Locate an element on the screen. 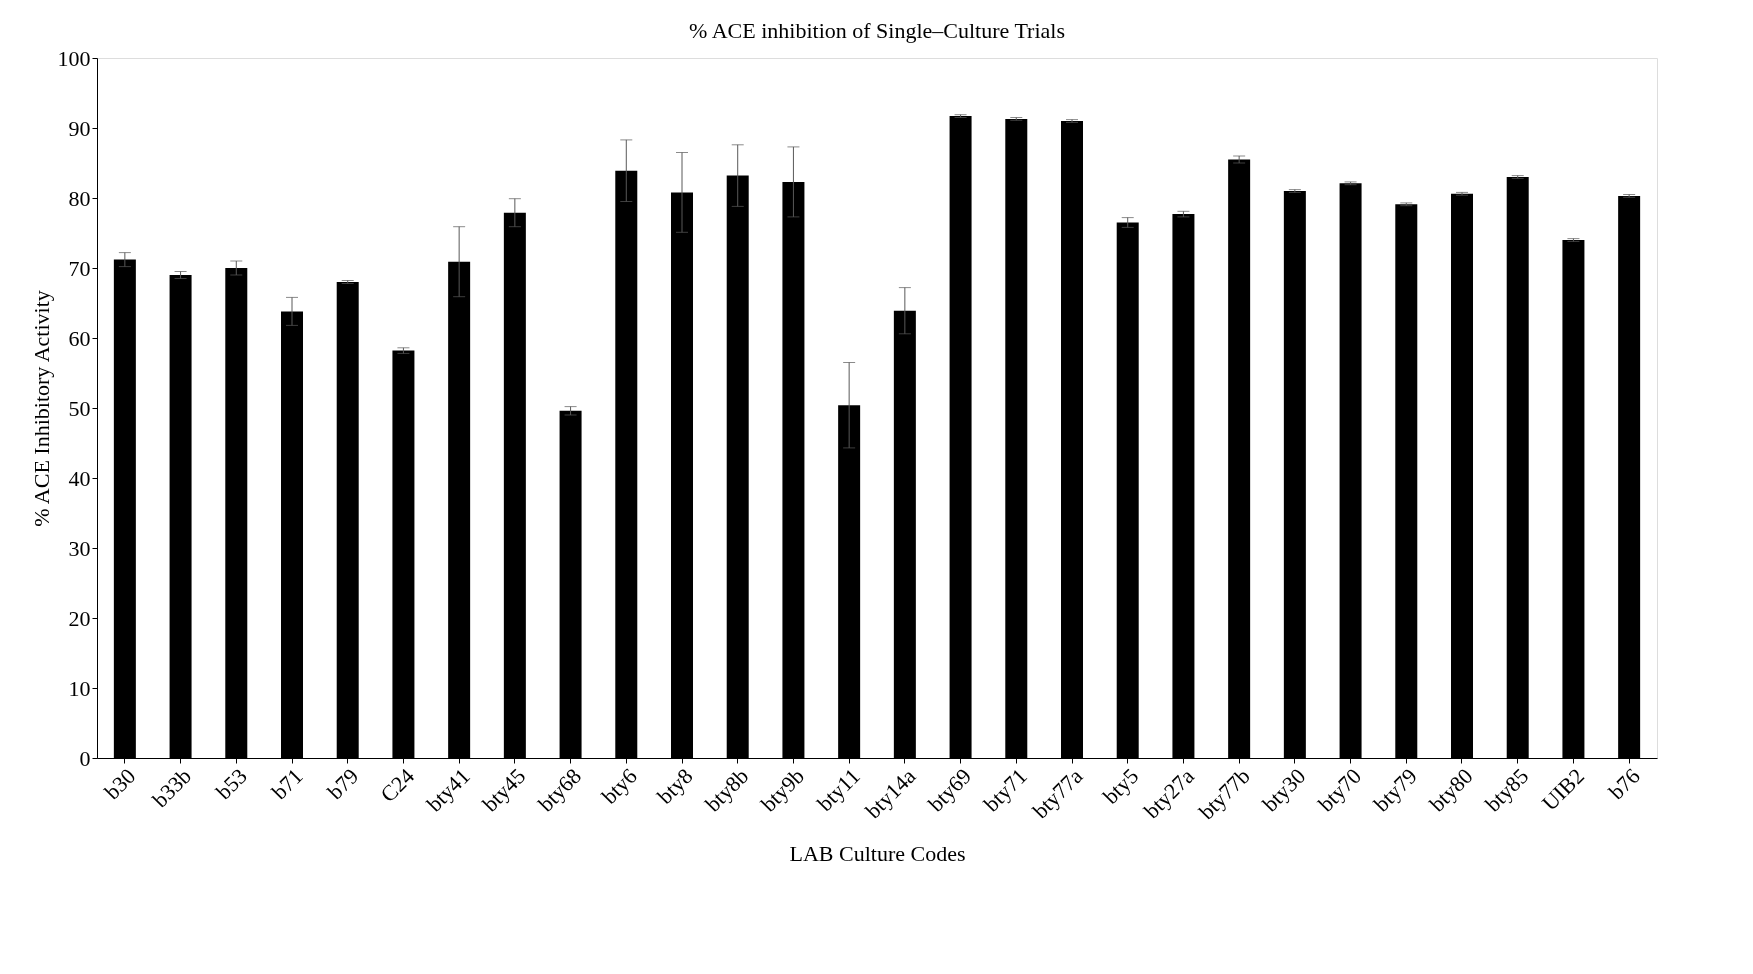 Image resolution: width=1753 pixels, height=974 pixels. chart-title: % ACE inhibition of Single–Culture Trials is located at coordinates (877, 30).